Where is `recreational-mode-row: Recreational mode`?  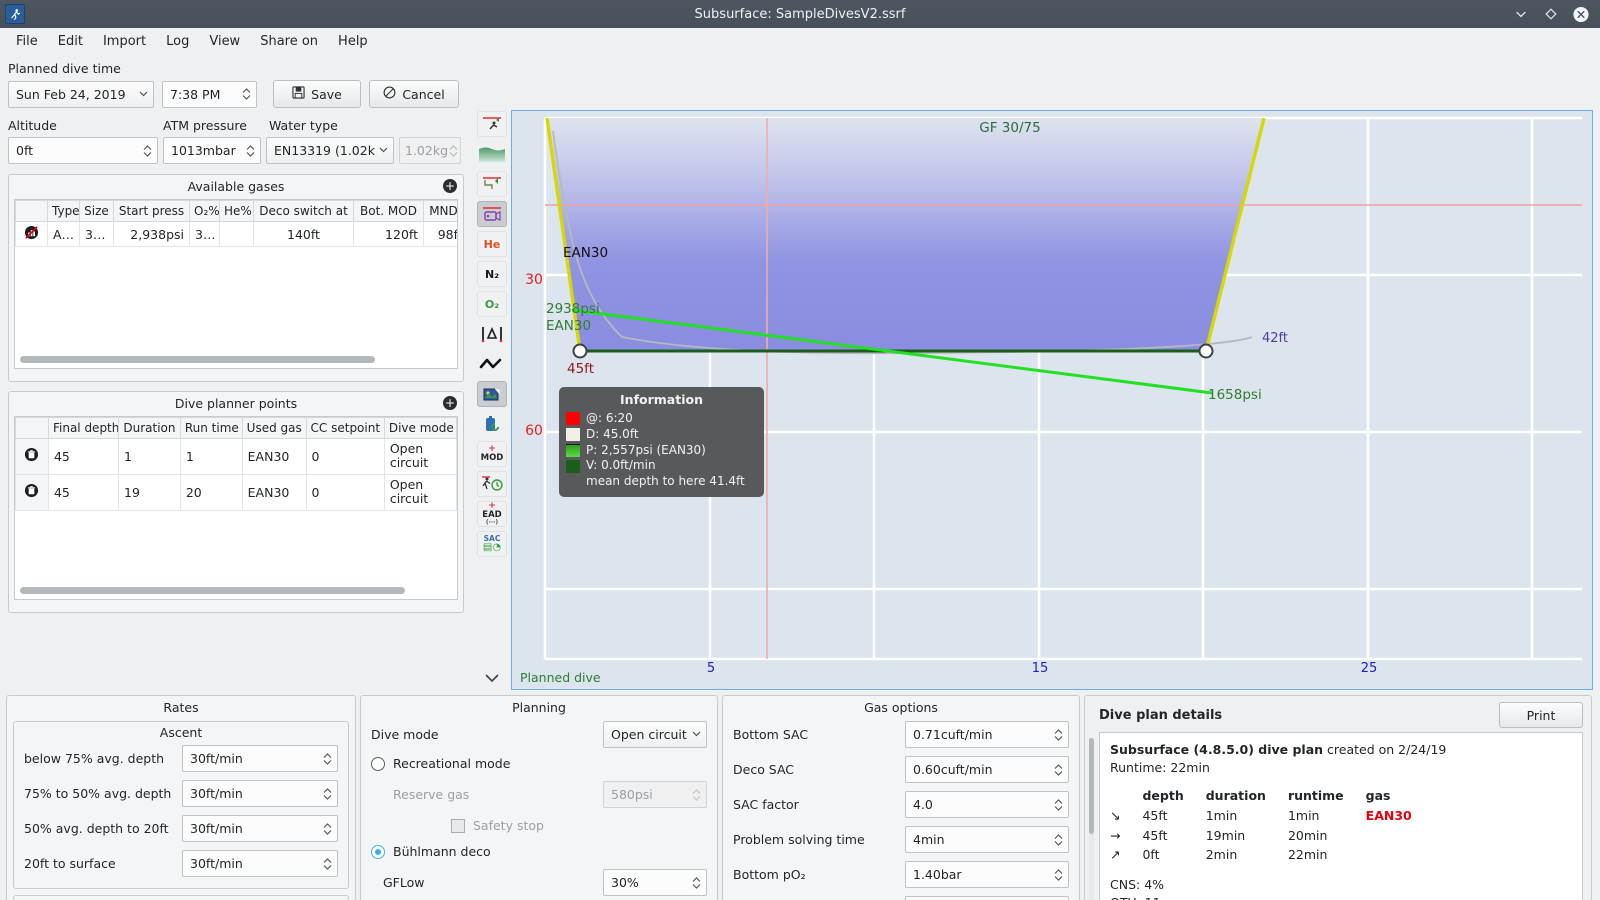 recreational-mode-row: Recreational mode is located at coordinates (539, 763).